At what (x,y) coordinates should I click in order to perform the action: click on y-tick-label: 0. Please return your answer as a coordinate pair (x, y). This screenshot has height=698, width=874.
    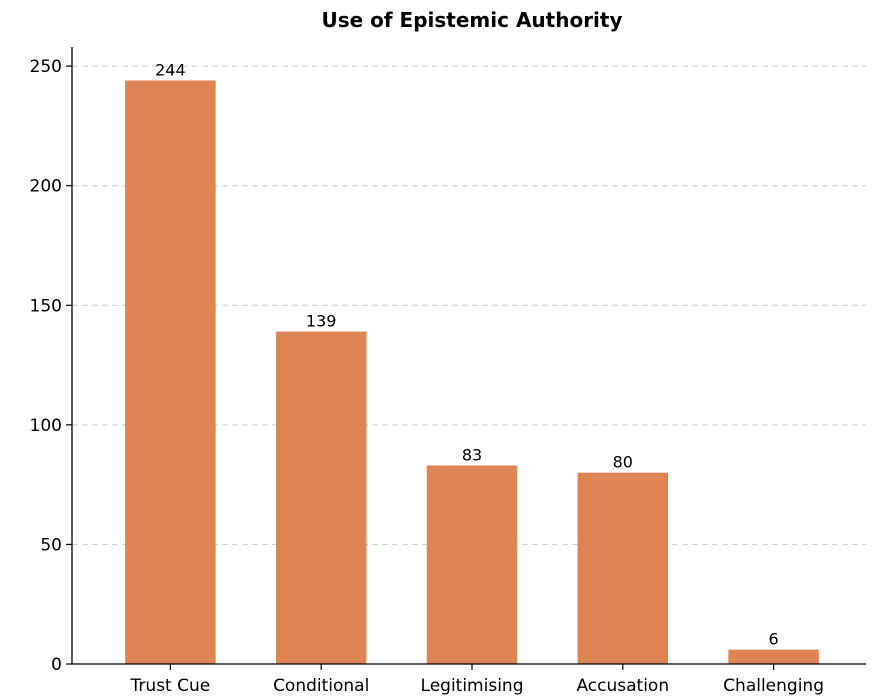
    Looking at the image, I should click on (56, 665).